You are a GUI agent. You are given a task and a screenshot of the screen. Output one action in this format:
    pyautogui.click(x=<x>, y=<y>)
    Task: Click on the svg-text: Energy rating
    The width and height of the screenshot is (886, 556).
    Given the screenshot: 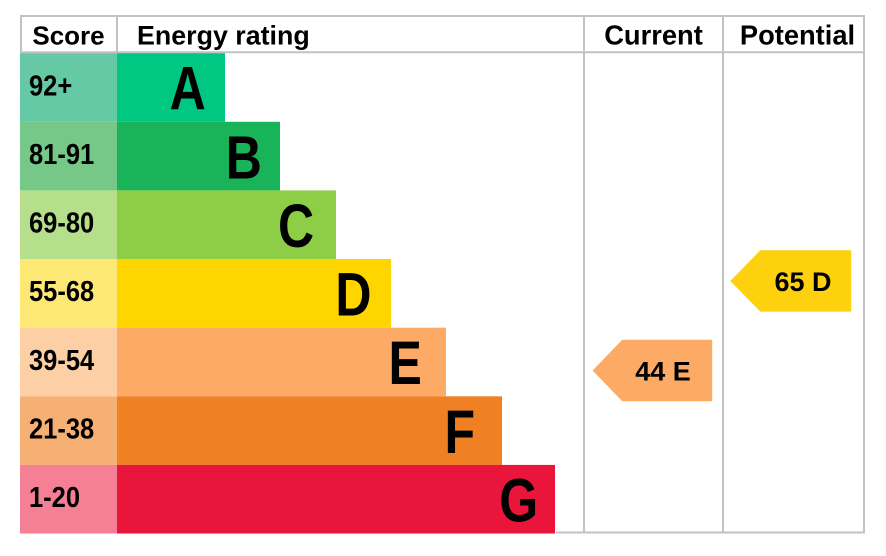 What is the action you would take?
    pyautogui.click(x=223, y=36)
    